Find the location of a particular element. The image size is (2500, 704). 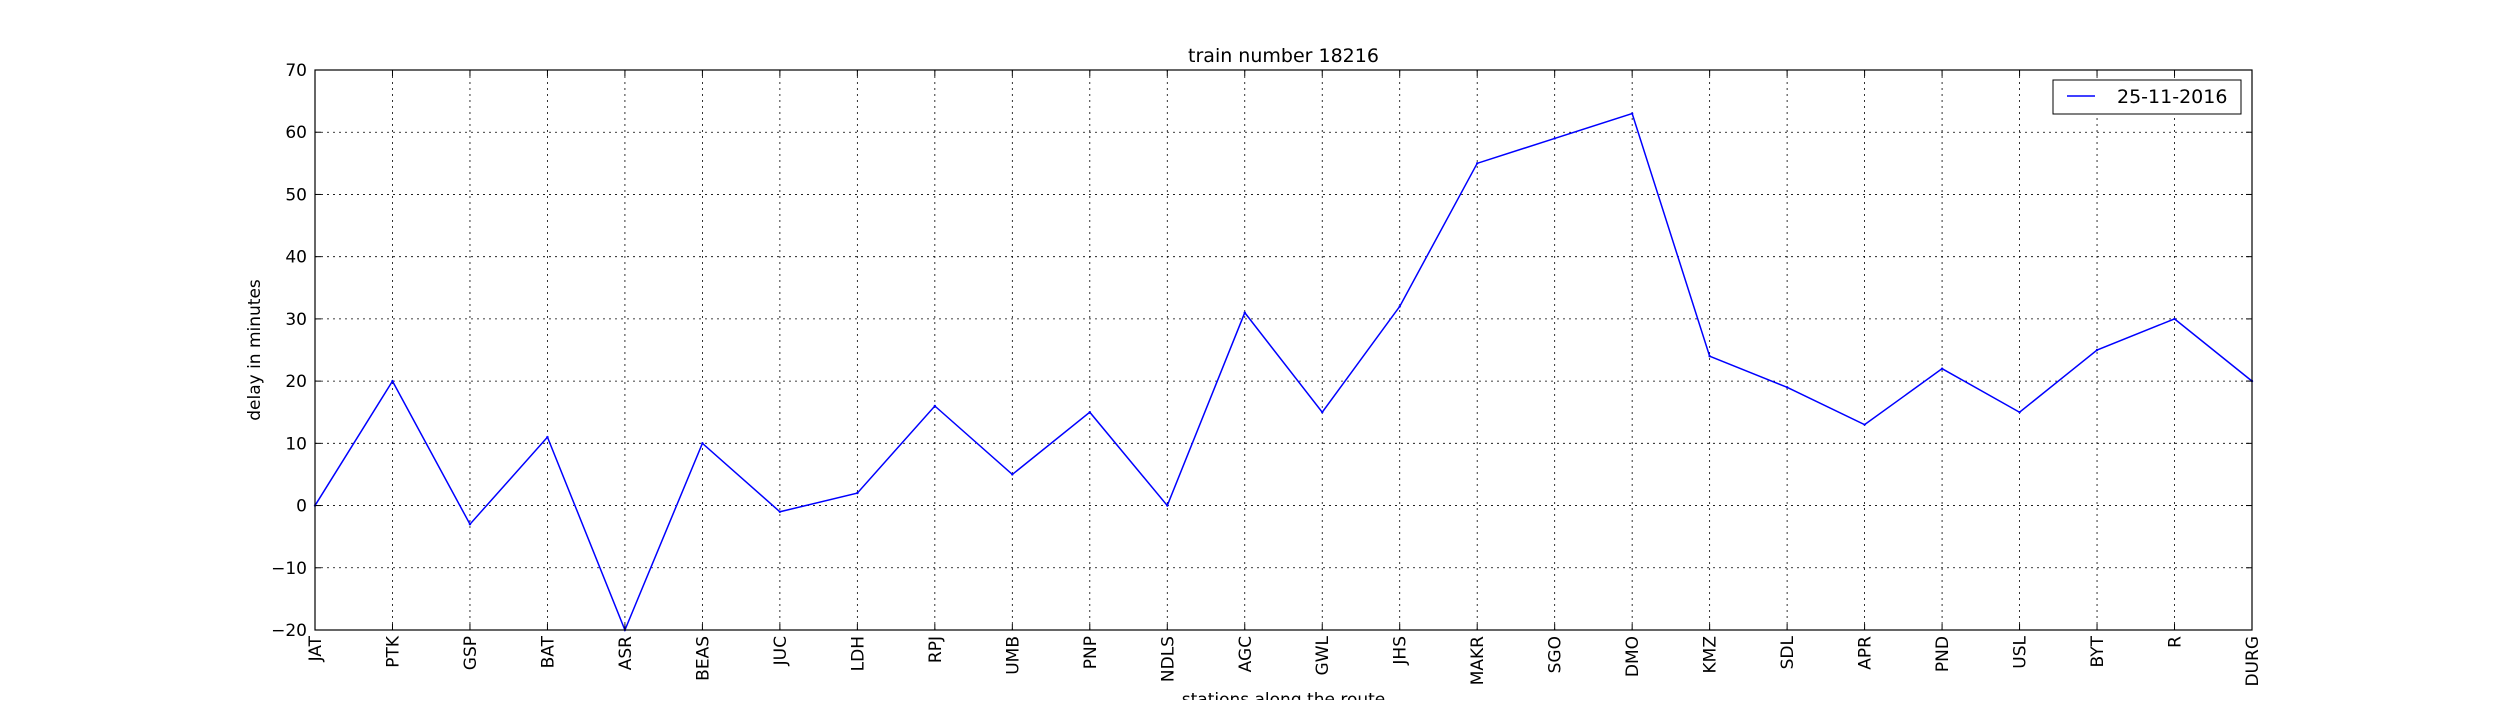

legend: 25-11-2016 is located at coordinates (2147, 97).